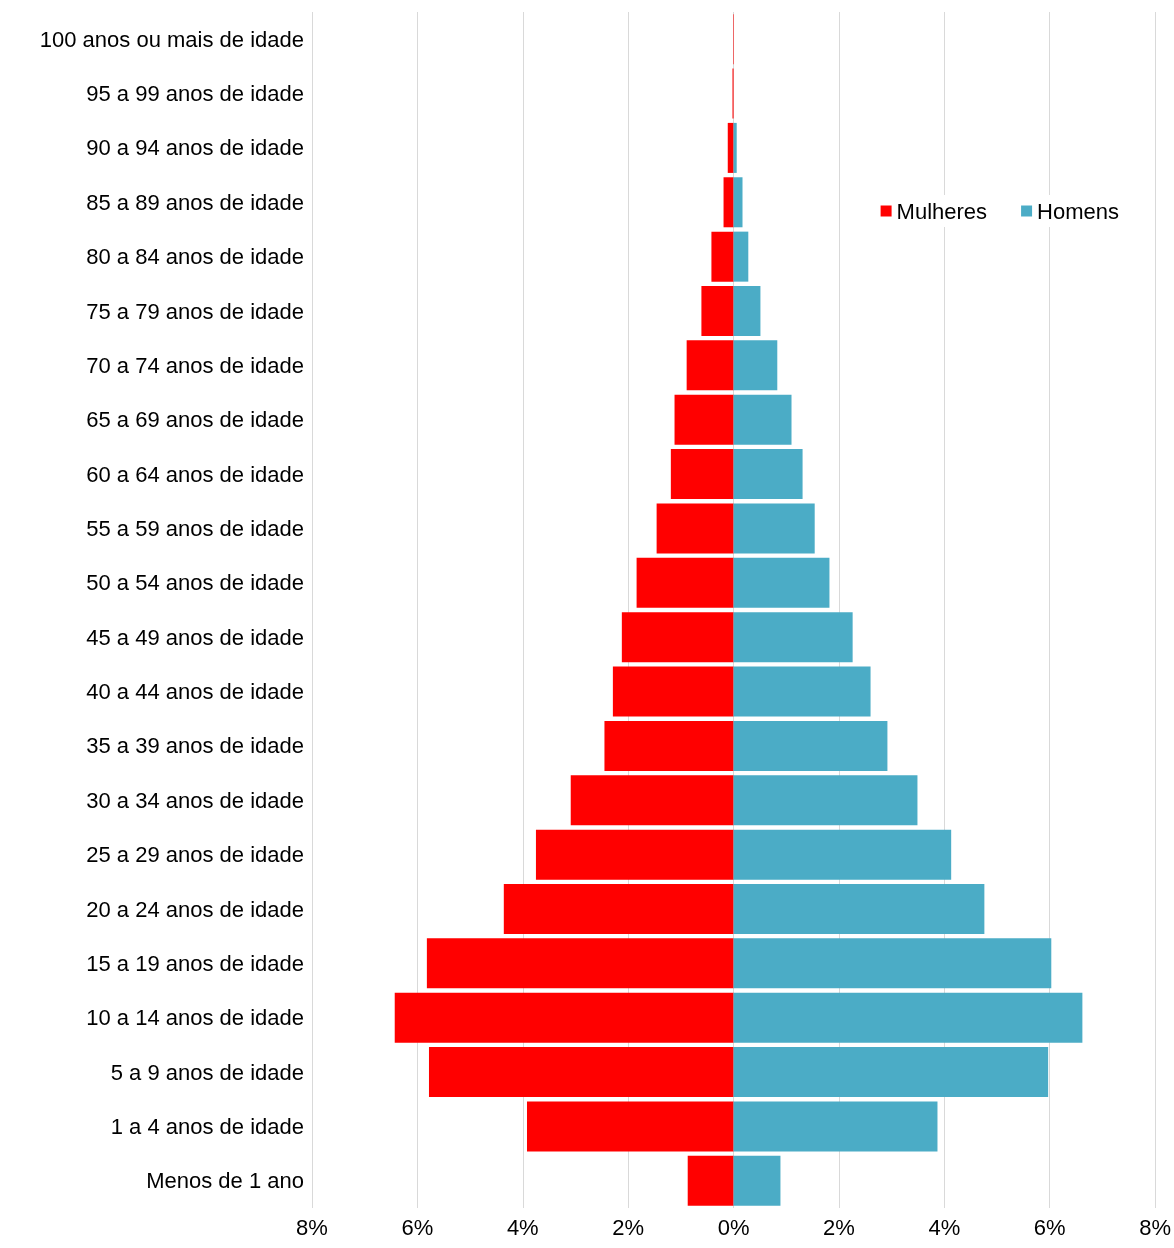 The image size is (1174, 1248). Describe the element at coordinates (195, 94) in the screenshot. I see `y-tick-label: 95 a 99 anos de idade` at that location.